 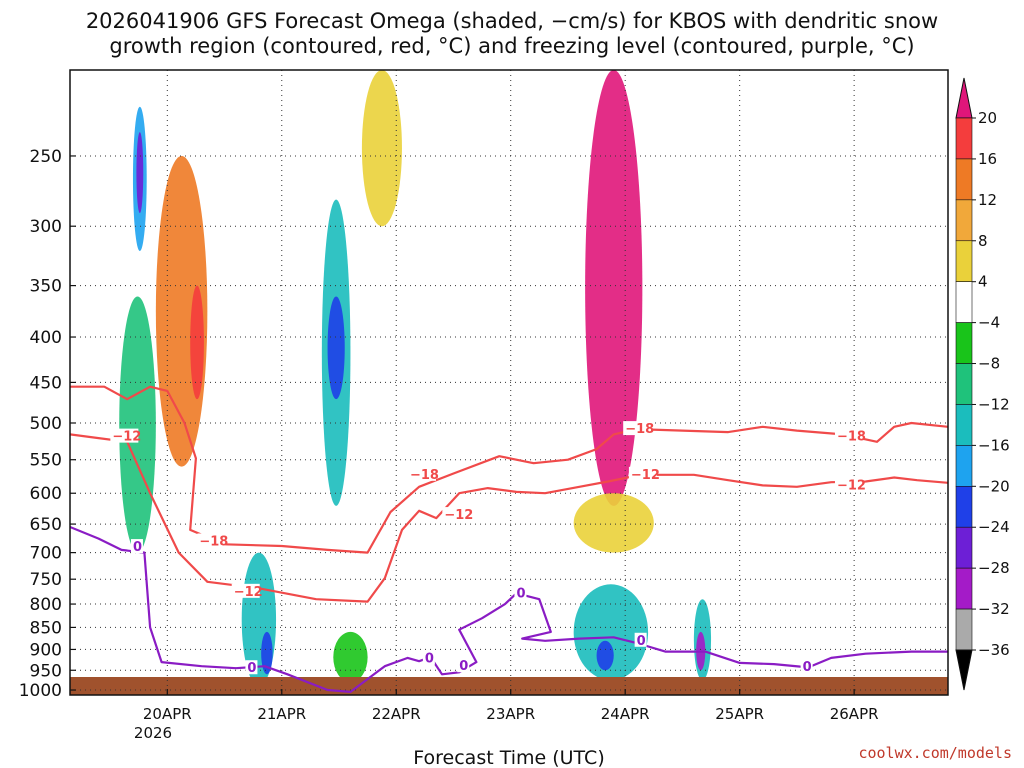 I want to click on colorbar: 20 16 12 8 4 −4 −8 −12 −16 −20 −24 −28 −32 −36, so click(x=982, y=384).